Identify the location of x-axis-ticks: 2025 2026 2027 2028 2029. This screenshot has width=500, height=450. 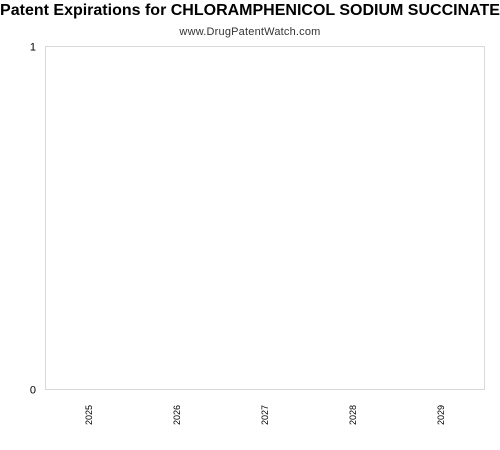
(265, 415).